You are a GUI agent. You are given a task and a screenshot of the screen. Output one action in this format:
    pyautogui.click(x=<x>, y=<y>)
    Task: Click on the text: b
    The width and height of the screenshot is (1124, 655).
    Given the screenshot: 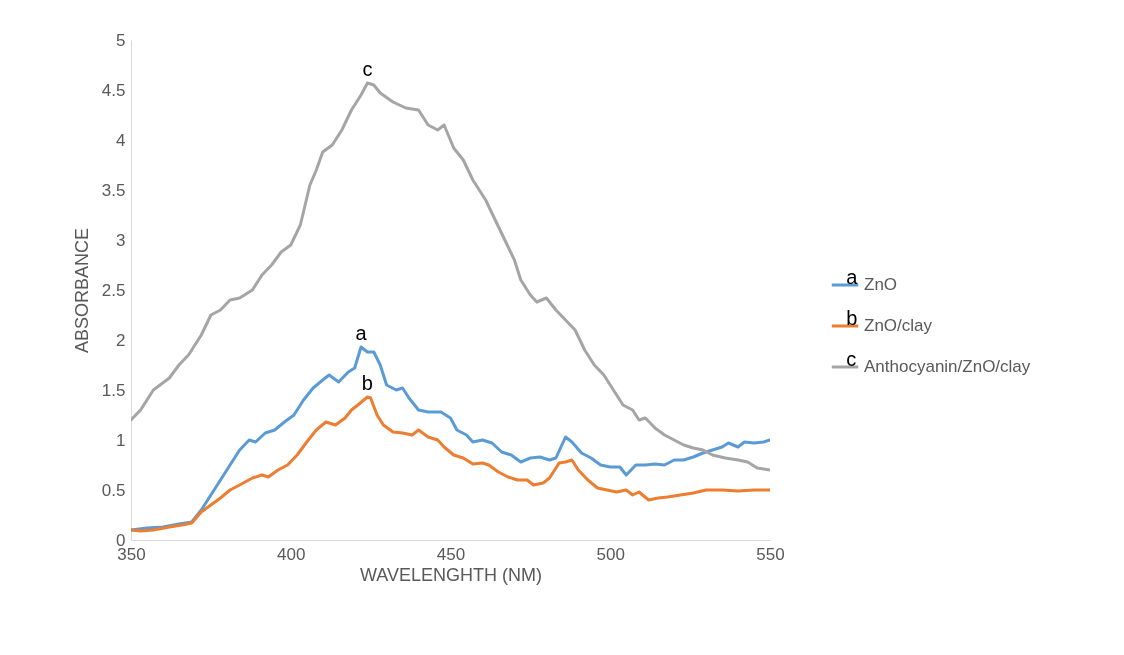 What is the action you would take?
    pyautogui.click(x=852, y=318)
    